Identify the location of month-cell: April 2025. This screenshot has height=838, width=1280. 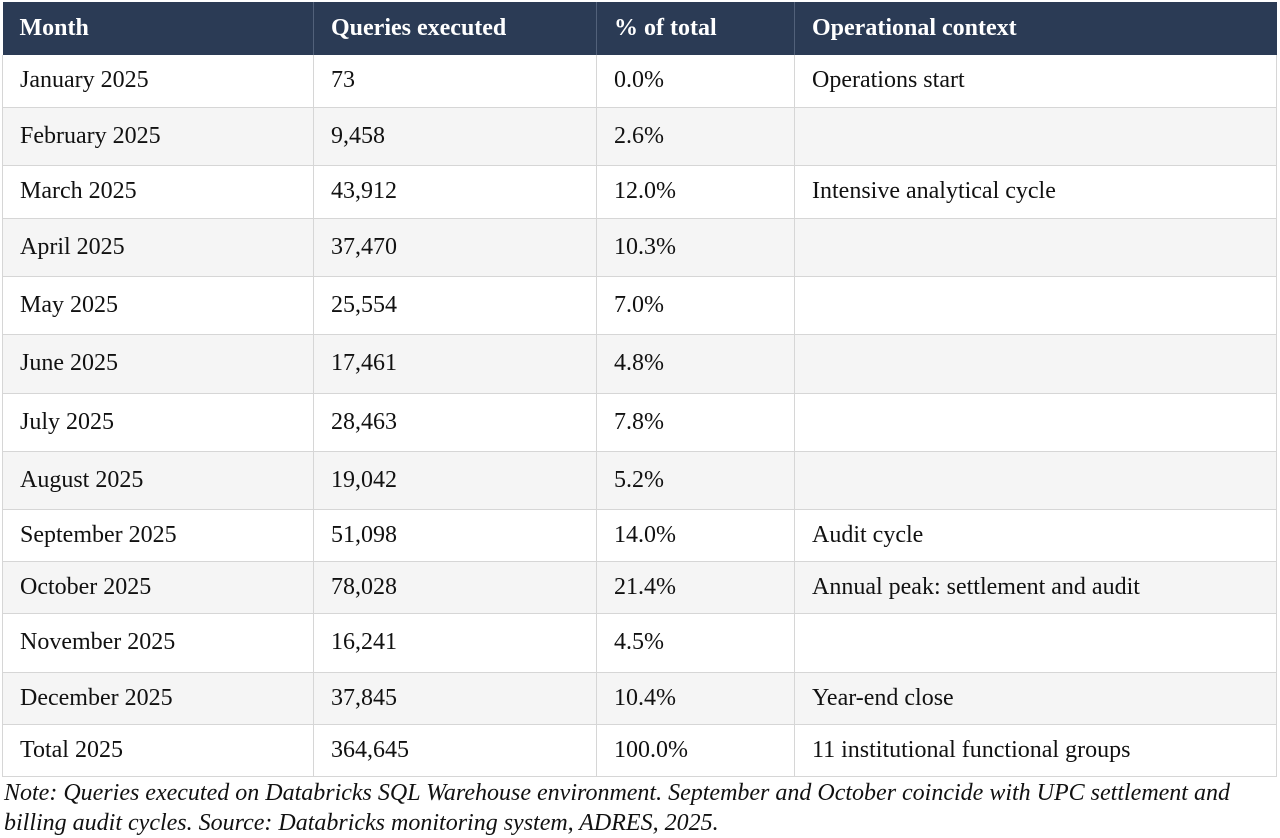
(158, 247).